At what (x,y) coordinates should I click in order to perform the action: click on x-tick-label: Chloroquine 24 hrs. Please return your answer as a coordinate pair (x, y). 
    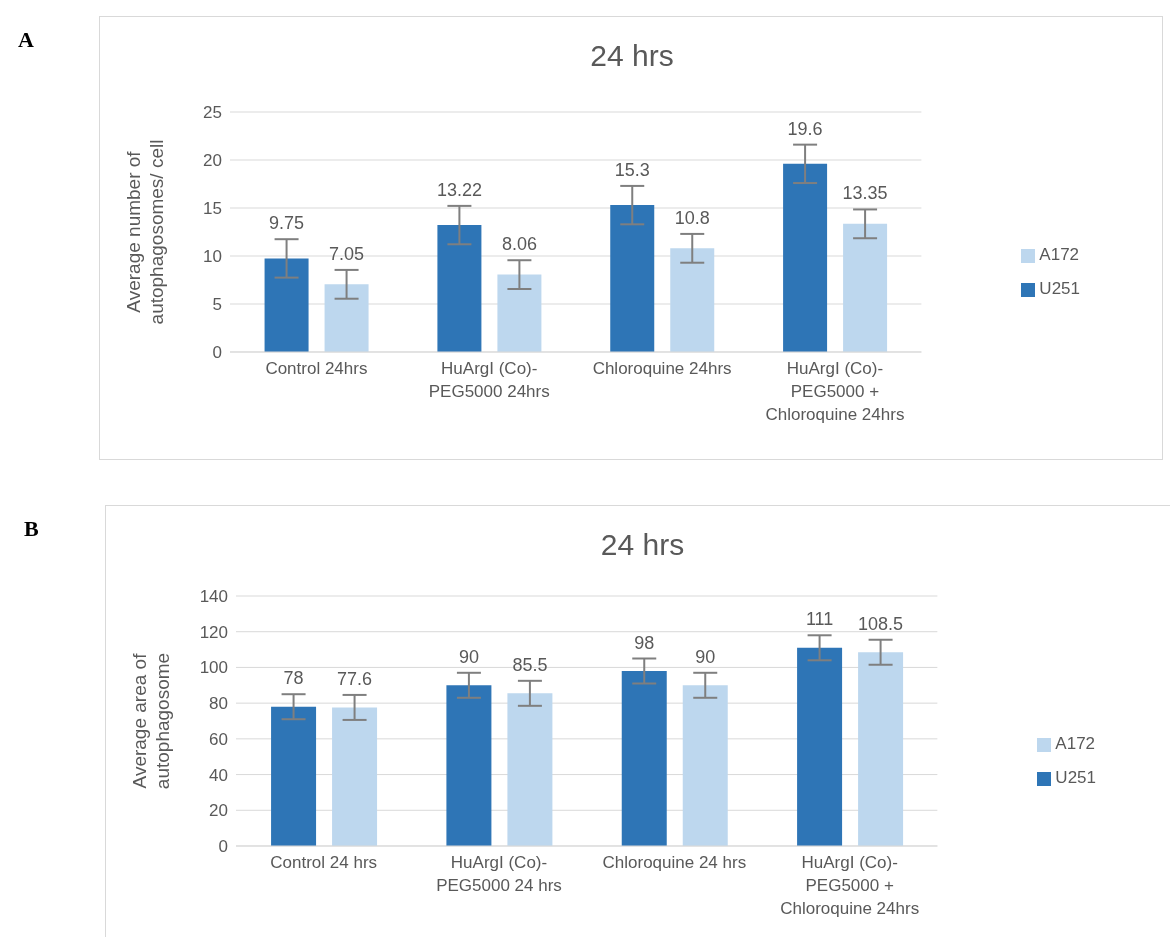
    Looking at the image, I should click on (674, 862).